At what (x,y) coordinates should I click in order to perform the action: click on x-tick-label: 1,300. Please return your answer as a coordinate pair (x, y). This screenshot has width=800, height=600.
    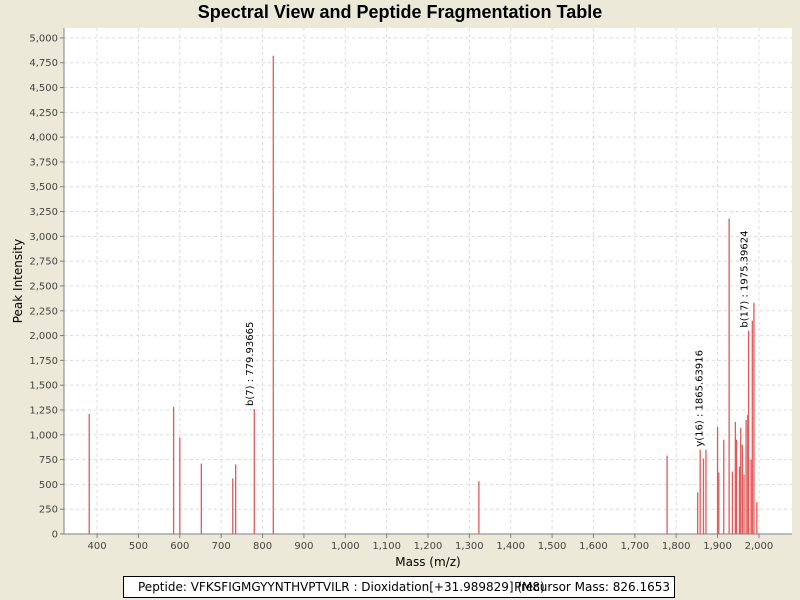
    Looking at the image, I should click on (469, 546).